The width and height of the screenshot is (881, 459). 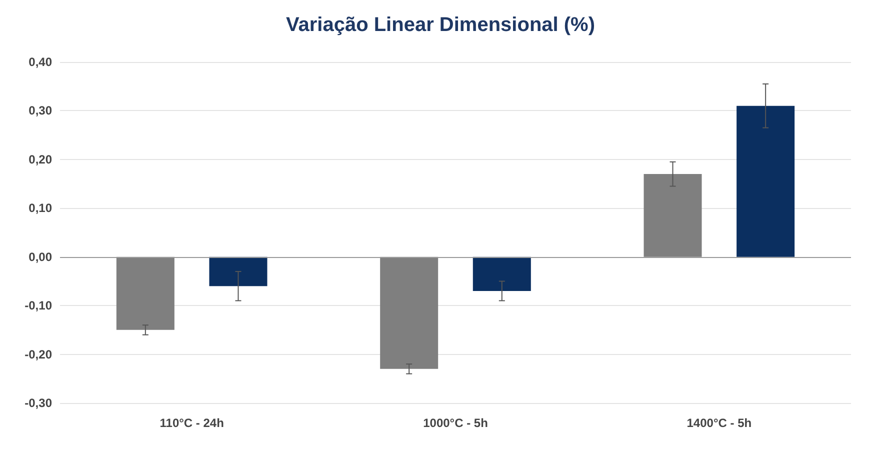 I want to click on x-tick-label: 110°C - 24h, so click(x=192, y=423).